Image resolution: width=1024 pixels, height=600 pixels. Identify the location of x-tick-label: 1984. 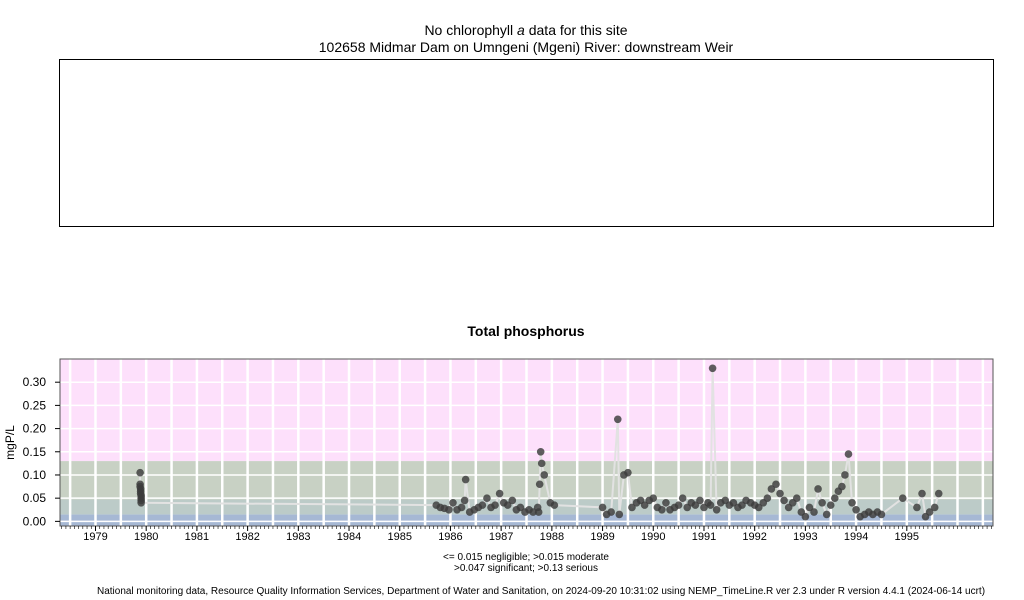
(349, 537).